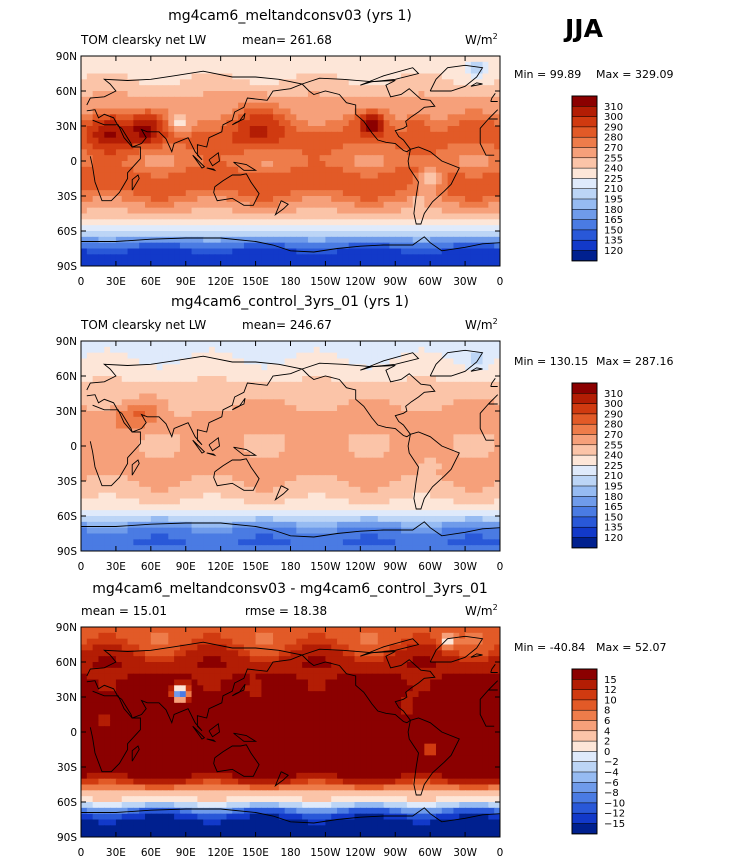 The width and height of the screenshot is (732, 865). What do you see at coordinates (584, 112) in the screenshot?
I see `colorbar-box` at bounding box center [584, 112].